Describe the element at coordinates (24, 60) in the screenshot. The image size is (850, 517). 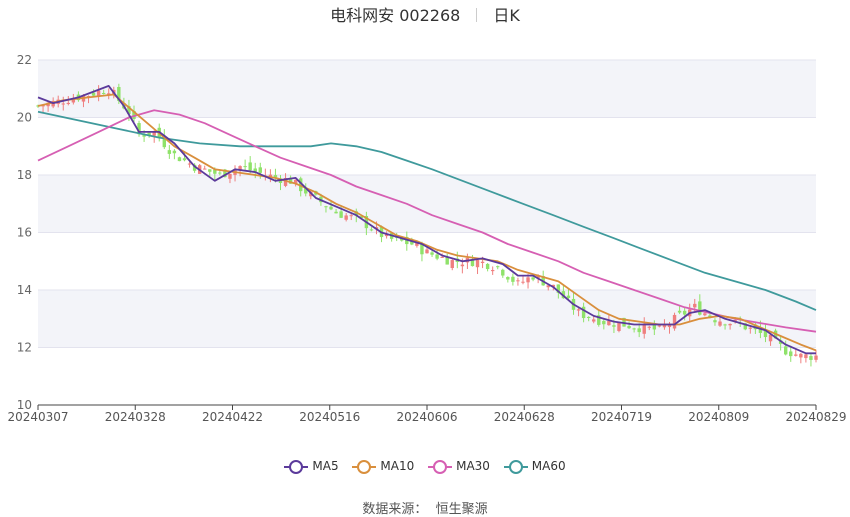
I see `y-tick-label: 22` at that location.